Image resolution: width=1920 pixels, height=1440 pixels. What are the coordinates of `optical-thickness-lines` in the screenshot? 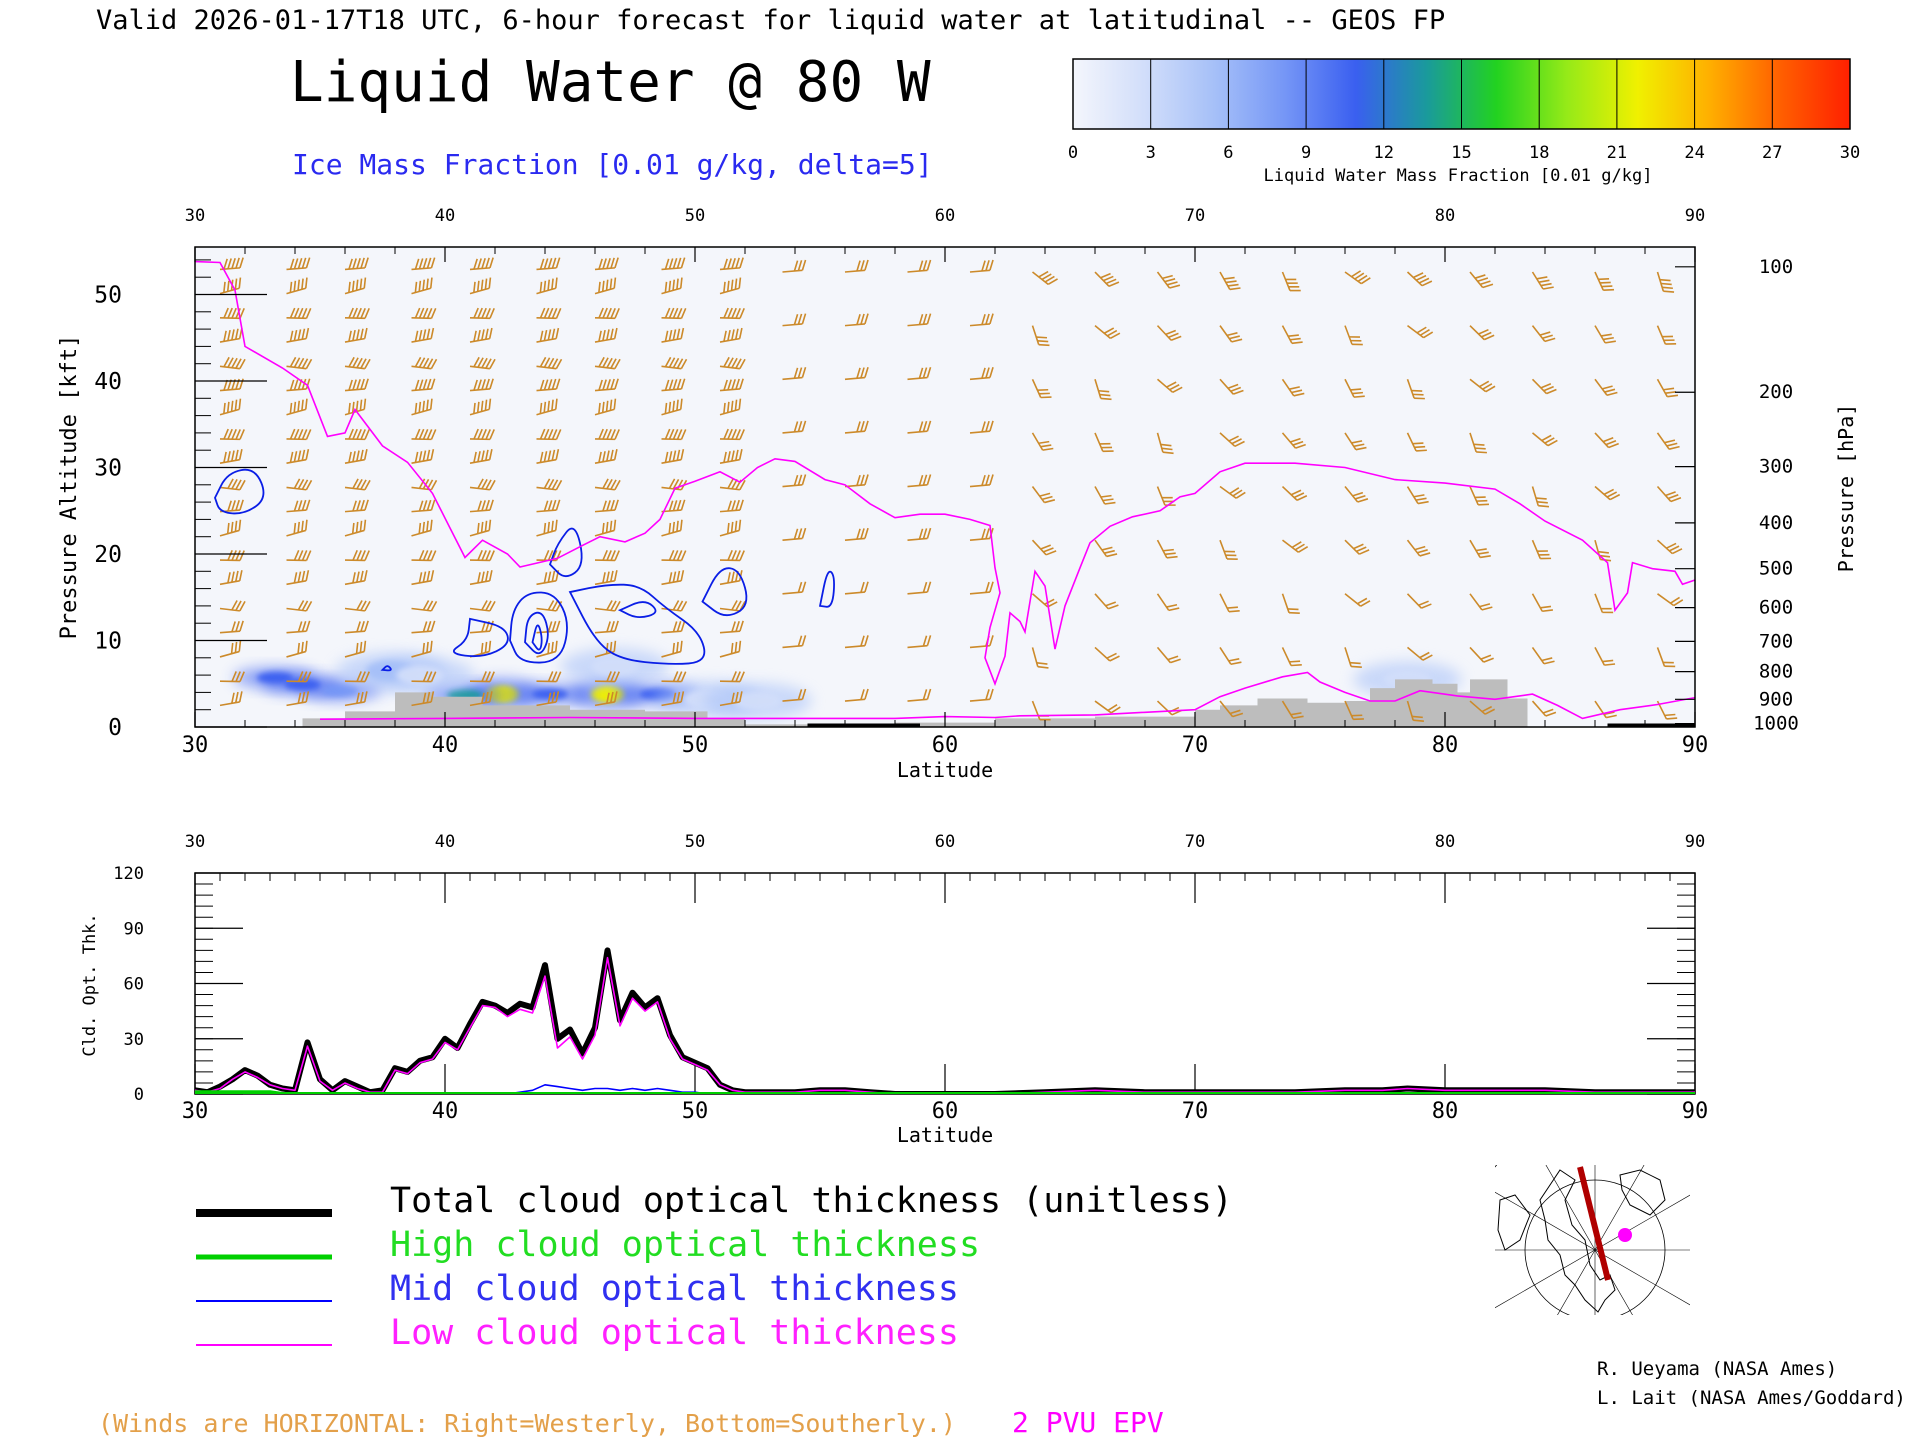 It's located at (945, 1020).